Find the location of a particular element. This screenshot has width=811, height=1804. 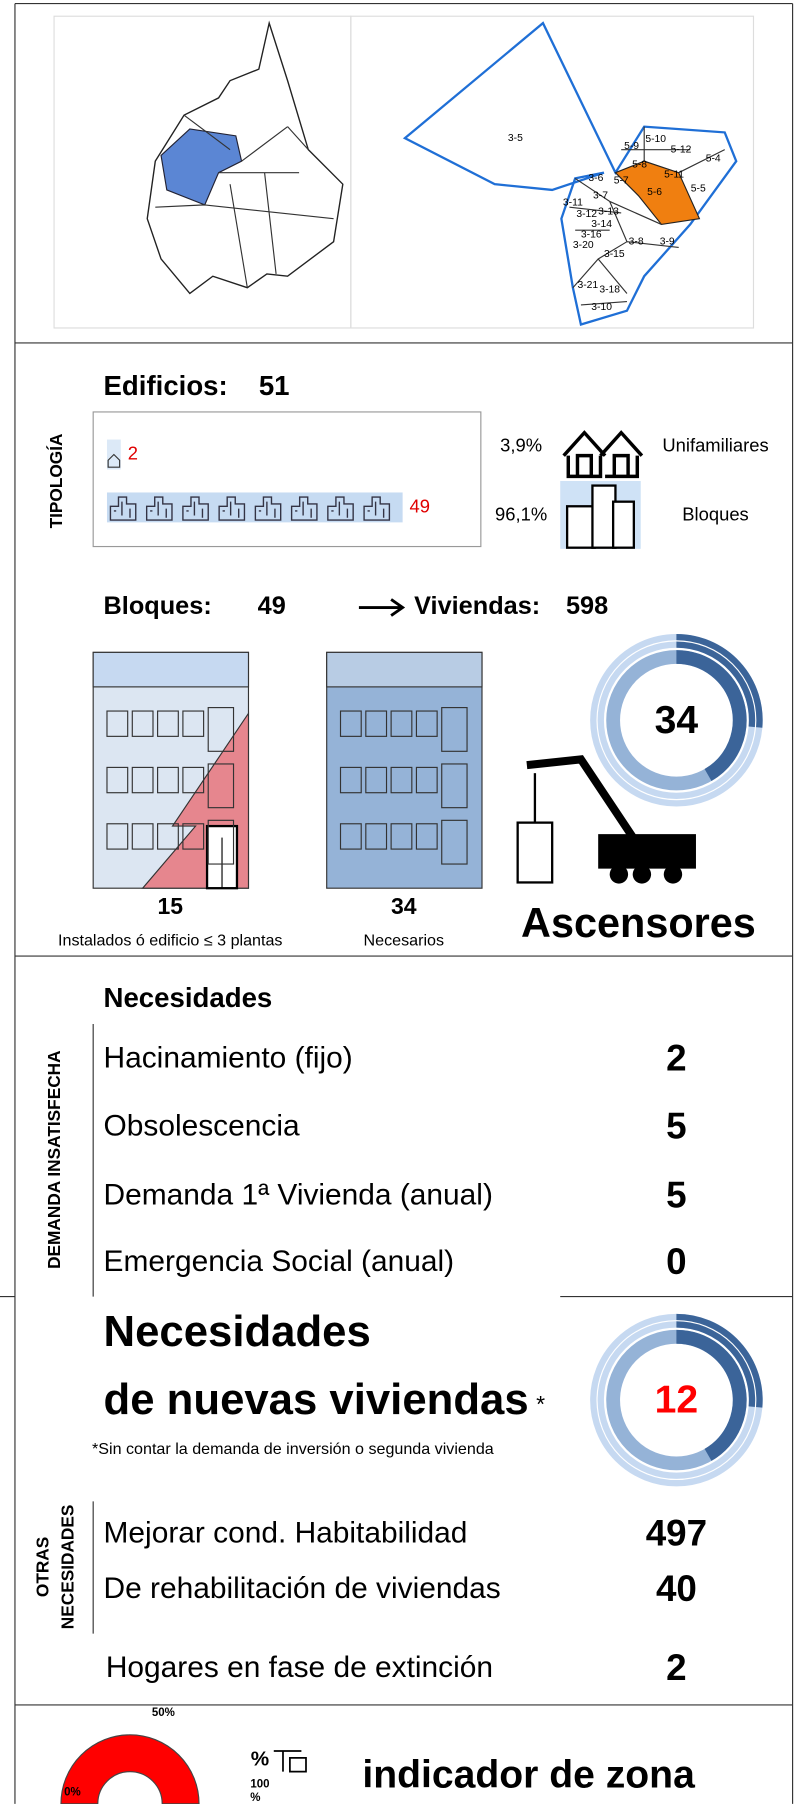

bloques-pct: 96,1% is located at coordinates (521, 513).